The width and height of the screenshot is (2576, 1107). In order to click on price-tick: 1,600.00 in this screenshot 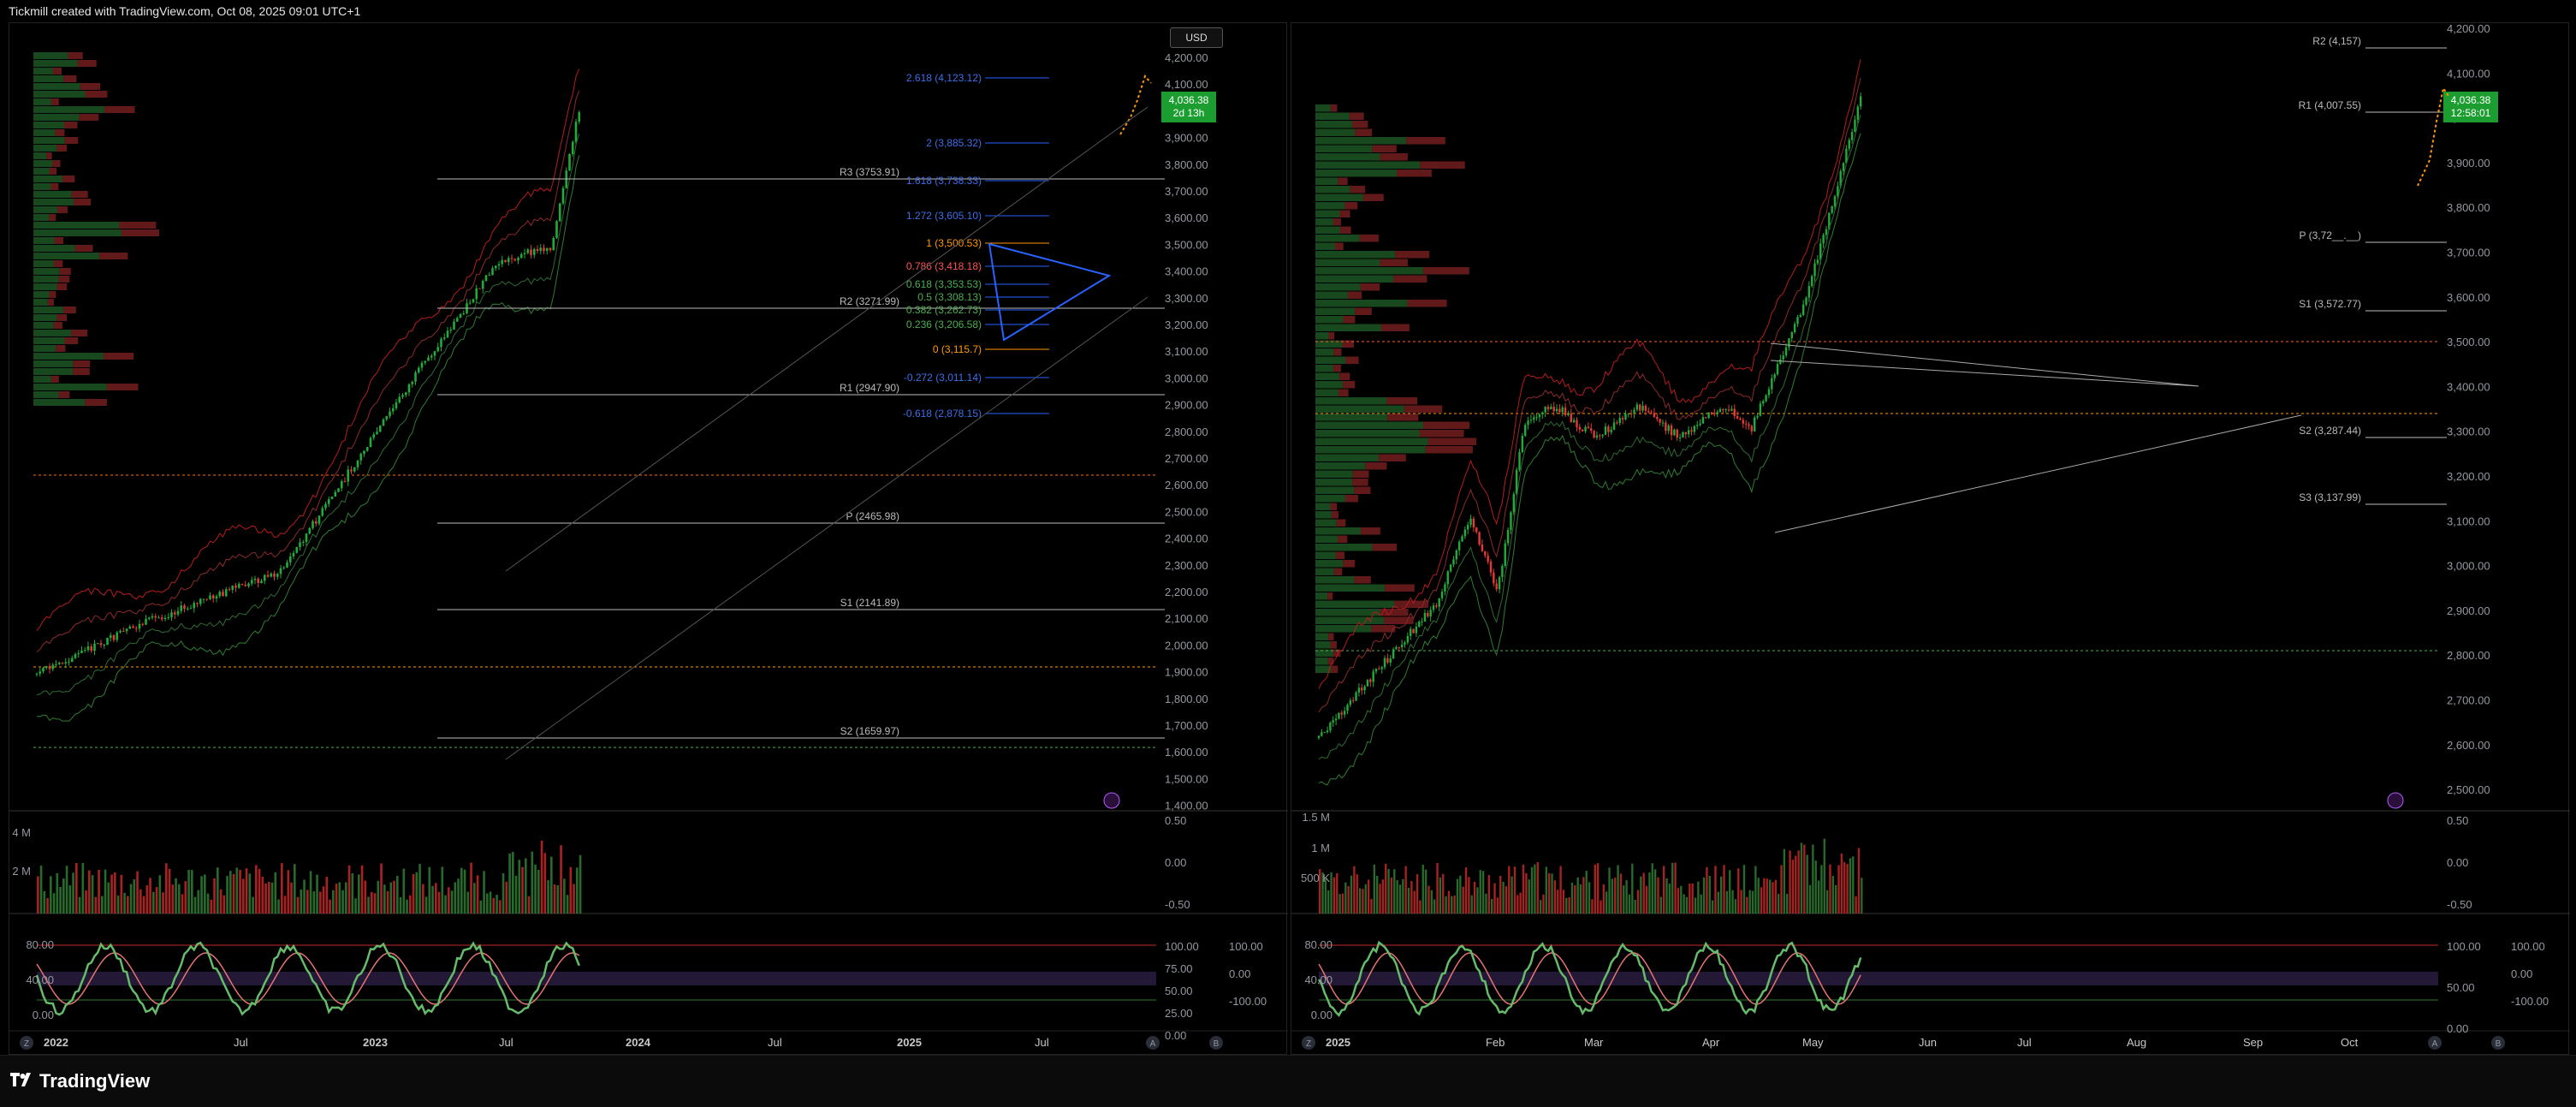, I will do `click(1186, 752)`.